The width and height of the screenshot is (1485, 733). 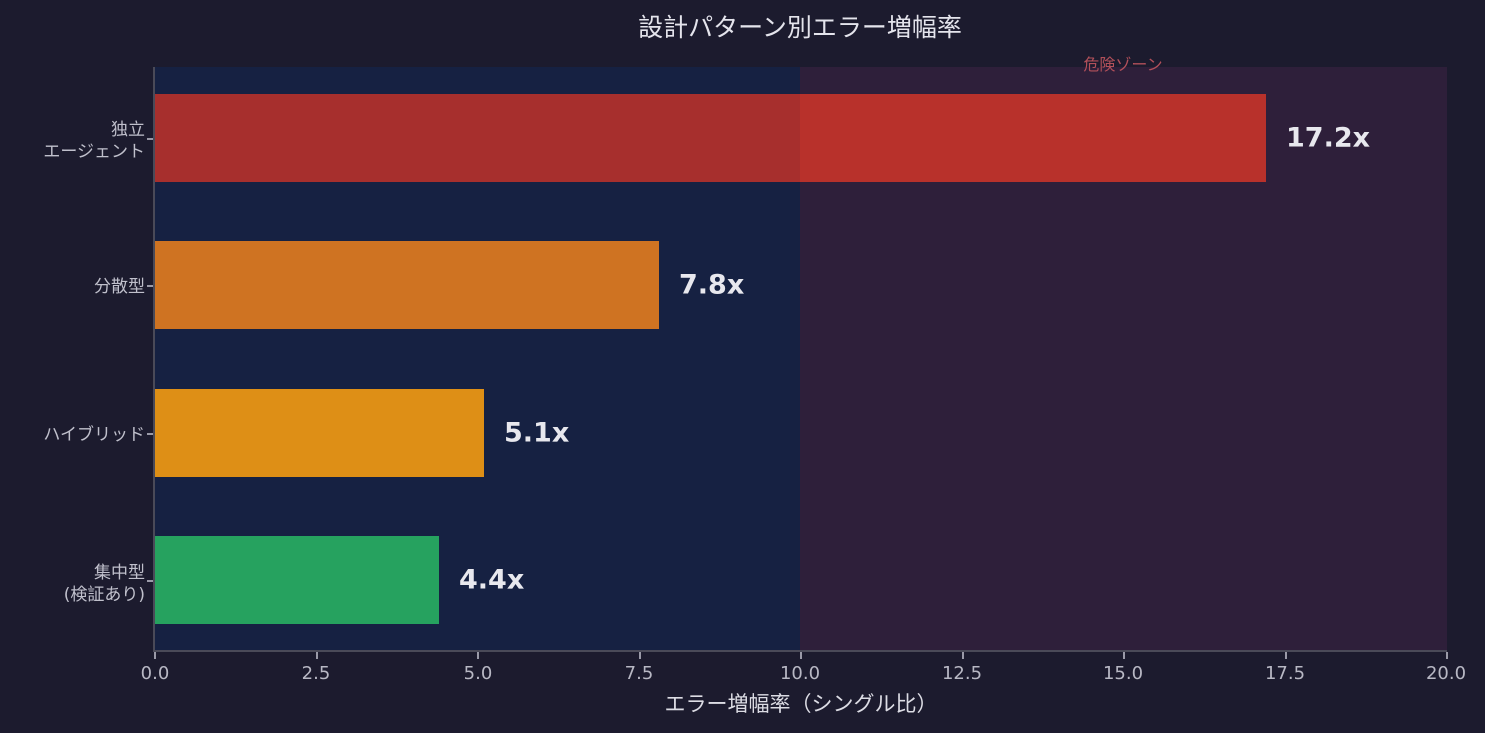 What do you see at coordinates (962, 673) in the screenshot?
I see `x-tick-label: 12.5` at bounding box center [962, 673].